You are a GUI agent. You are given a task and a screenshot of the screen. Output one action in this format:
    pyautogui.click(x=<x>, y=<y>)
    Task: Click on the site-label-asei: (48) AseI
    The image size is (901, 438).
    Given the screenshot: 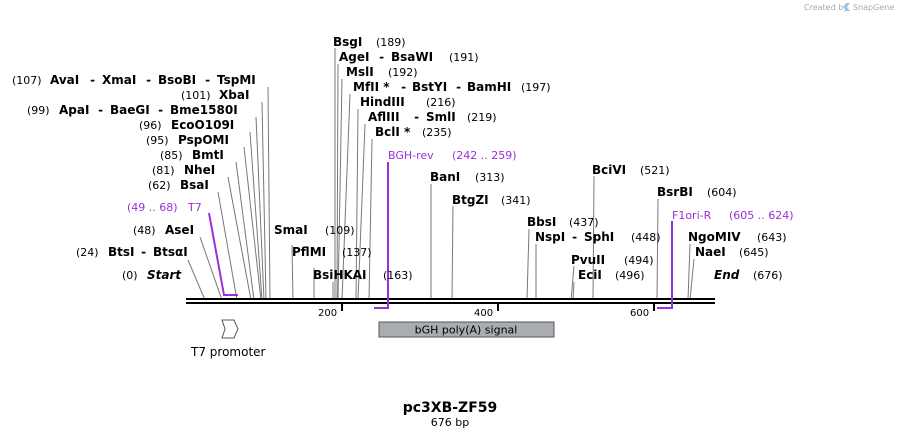 What is the action you would take?
    pyautogui.click(x=163, y=230)
    